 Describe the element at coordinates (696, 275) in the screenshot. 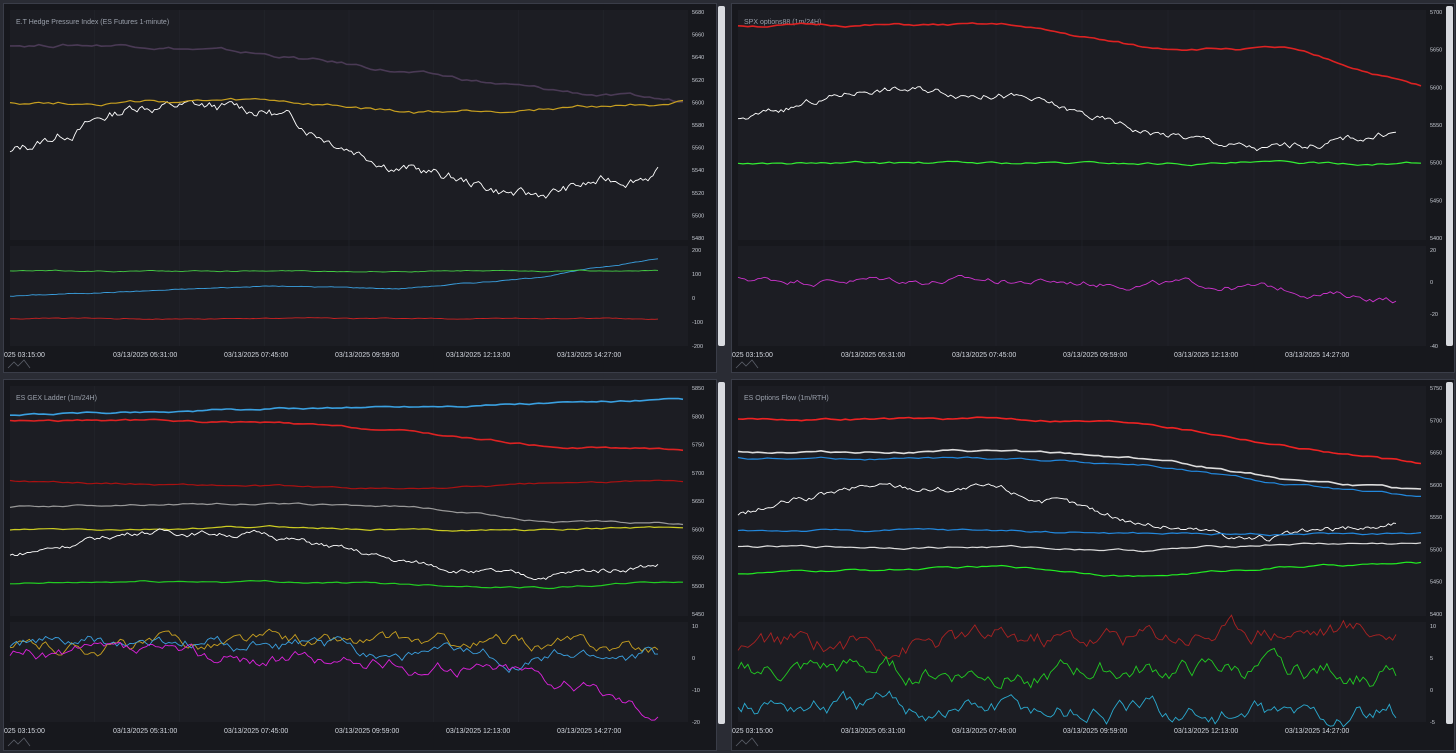

I see `sub-y-tick-label: 100` at that location.